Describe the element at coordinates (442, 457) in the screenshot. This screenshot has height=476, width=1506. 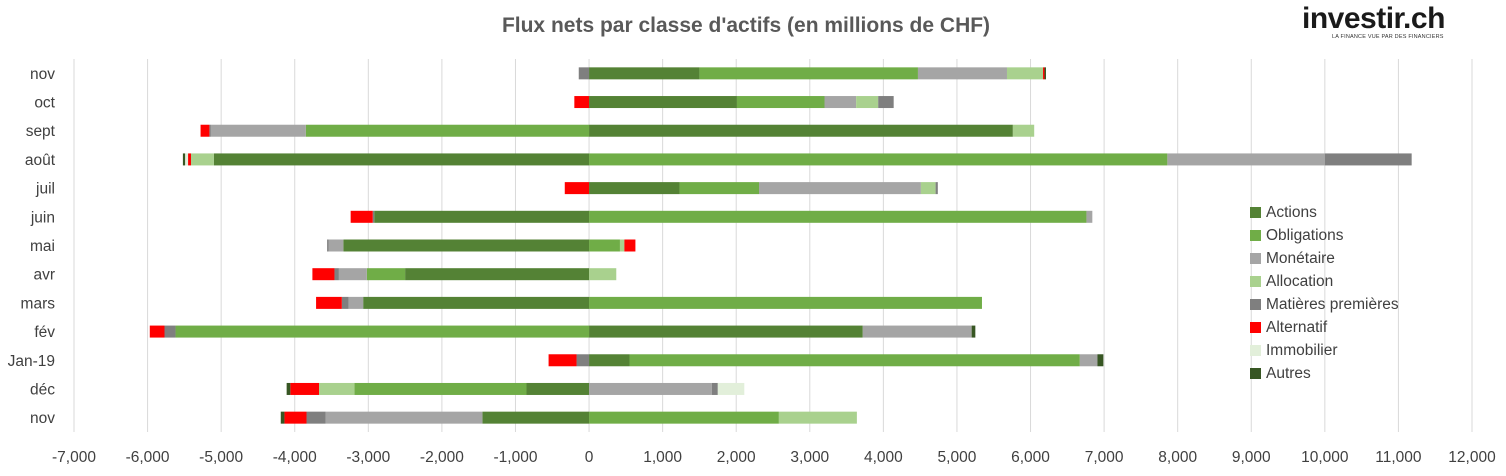
I see `x-tick-label: -2,000` at that location.